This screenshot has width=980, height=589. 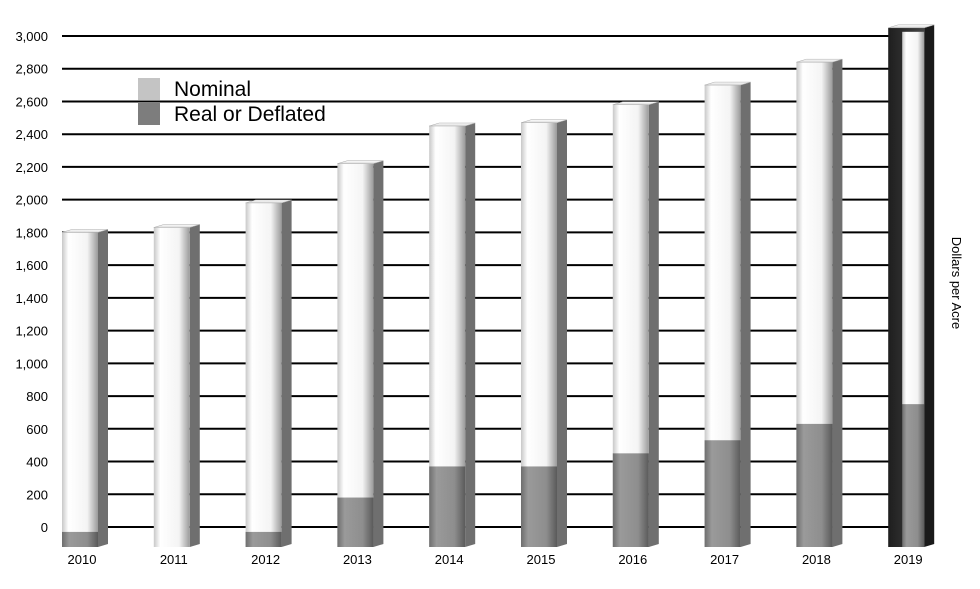 I want to click on x-tick-label: 2010, so click(x=82, y=559).